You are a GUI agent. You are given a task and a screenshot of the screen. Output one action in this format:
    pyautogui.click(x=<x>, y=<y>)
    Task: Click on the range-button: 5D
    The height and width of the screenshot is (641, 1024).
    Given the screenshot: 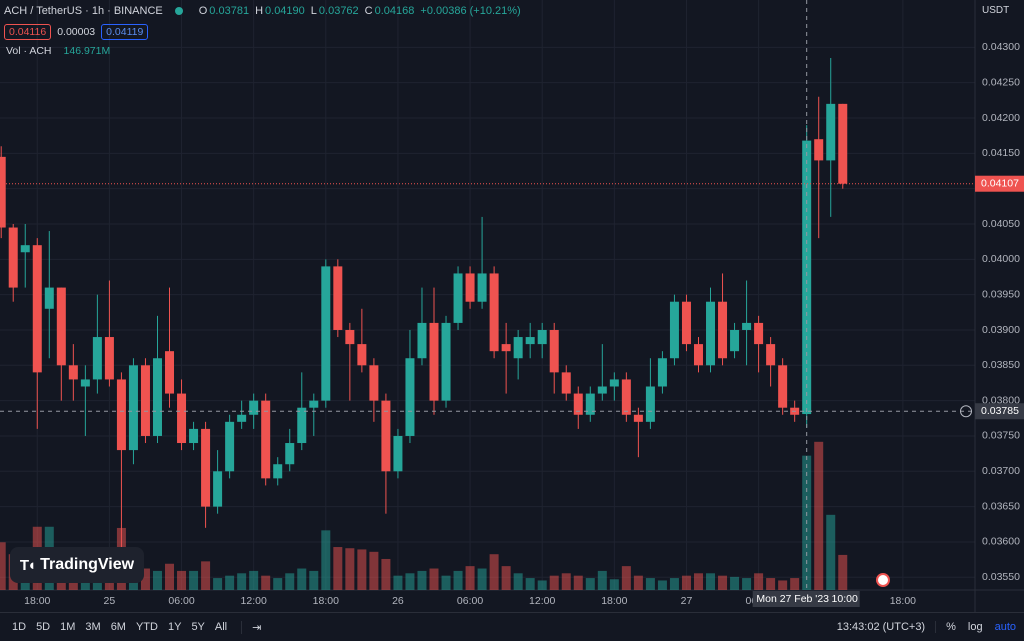 What is the action you would take?
    pyautogui.click(x=43, y=627)
    